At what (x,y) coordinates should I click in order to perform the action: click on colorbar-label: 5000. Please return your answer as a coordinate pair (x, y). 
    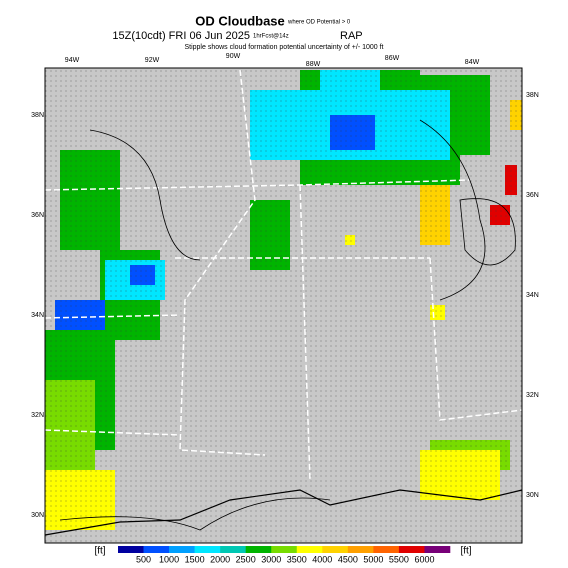
    Looking at the image, I should click on (373, 559).